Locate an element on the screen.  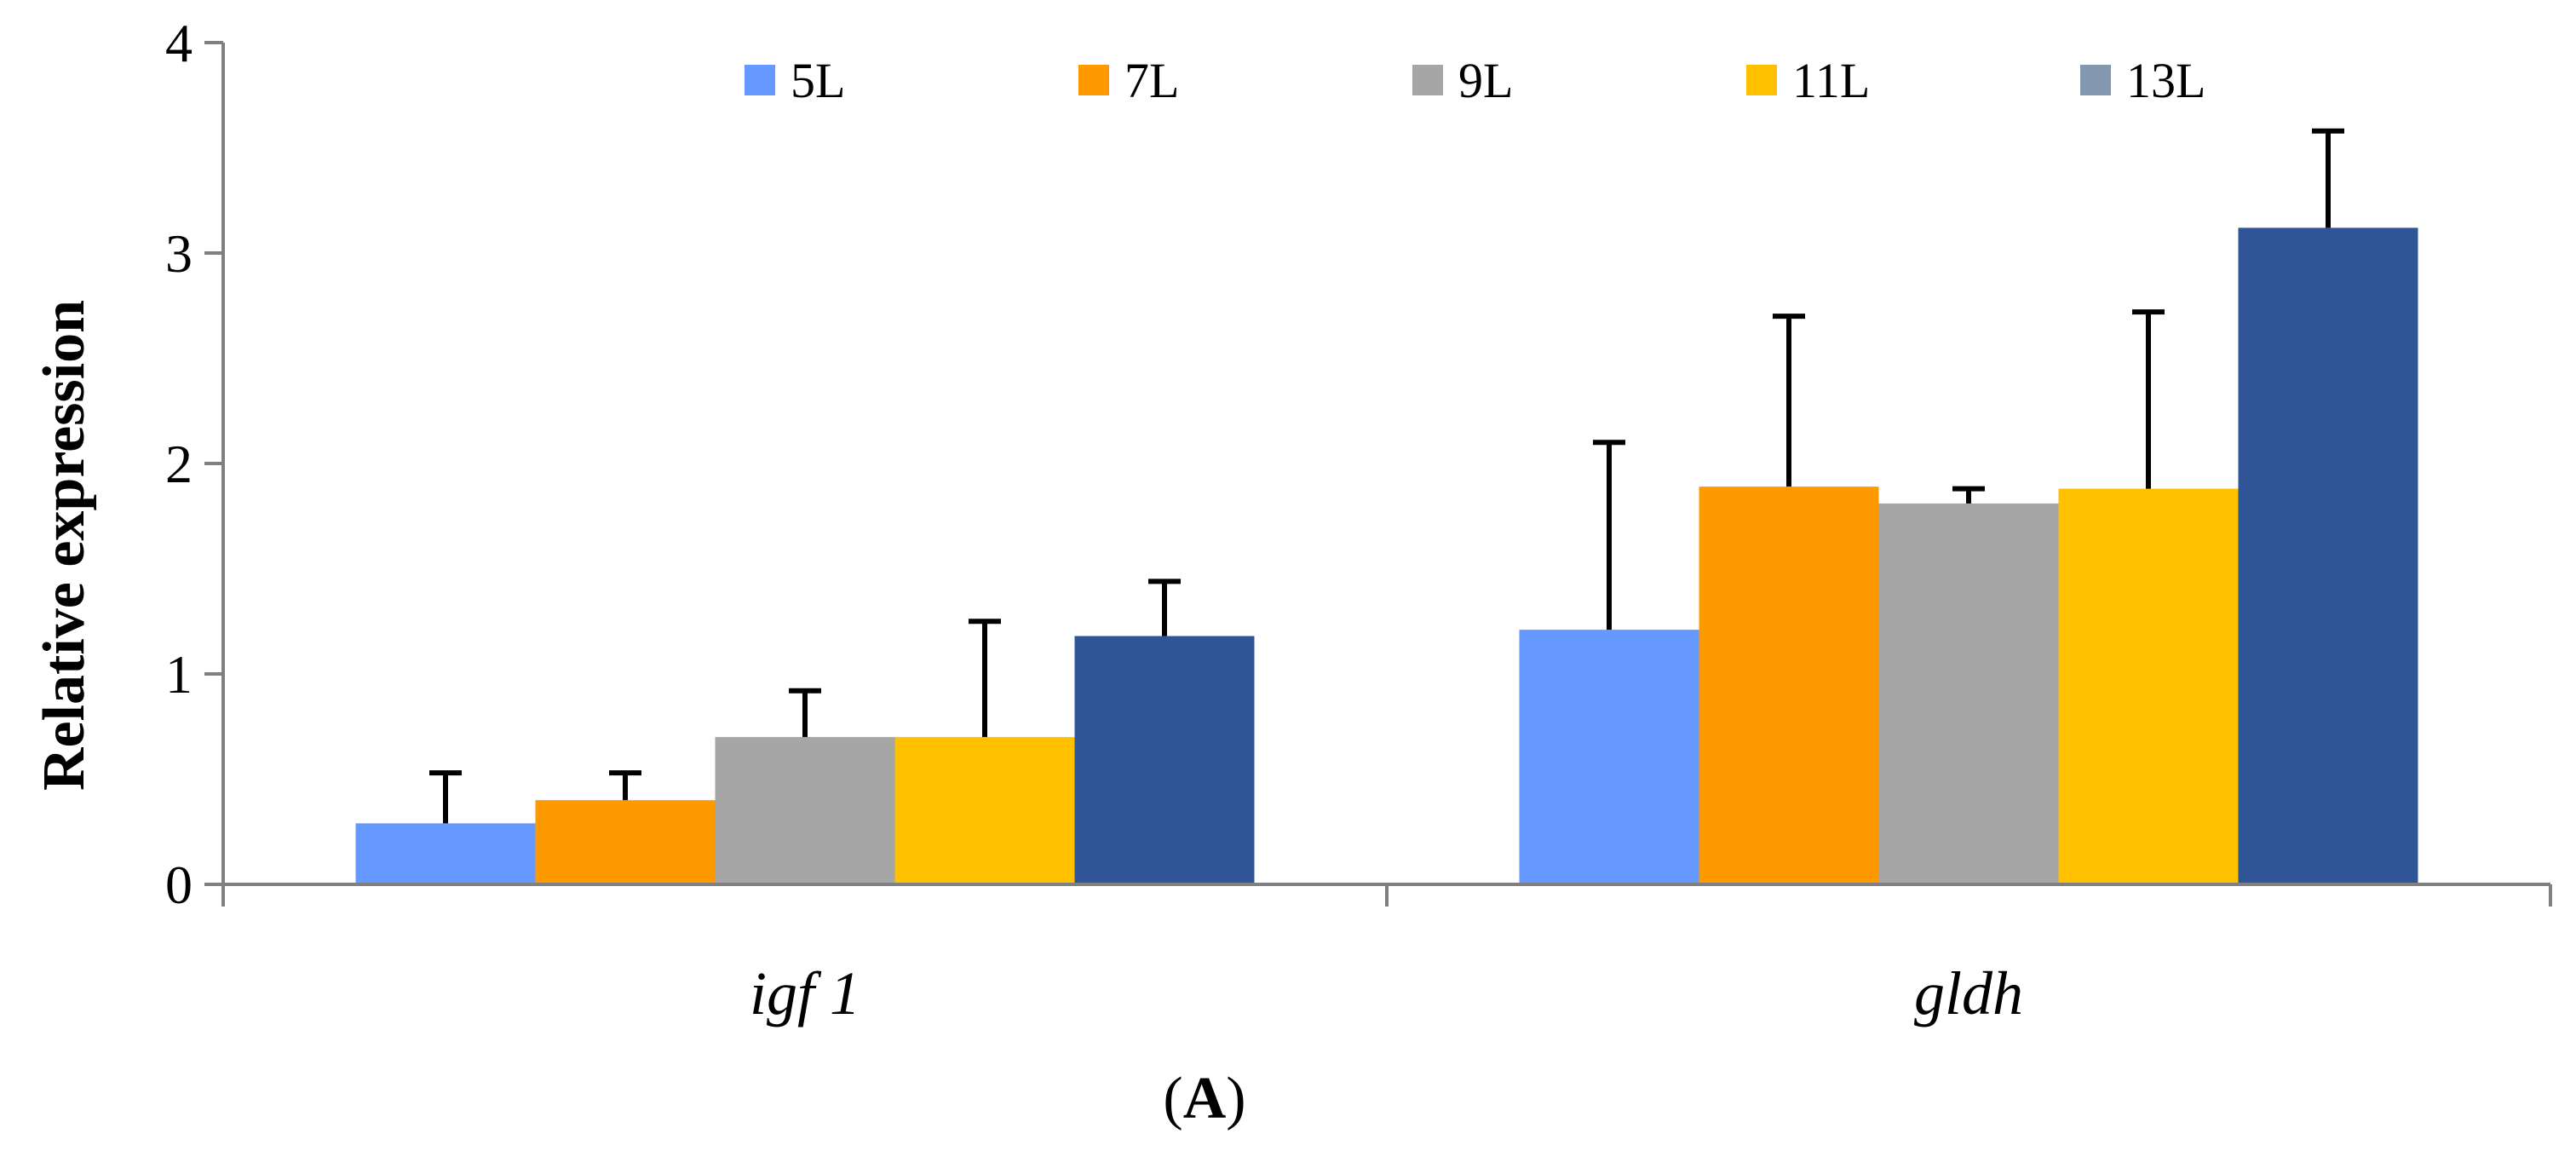
x-category-label-2: gldh is located at coordinates (1969, 993).